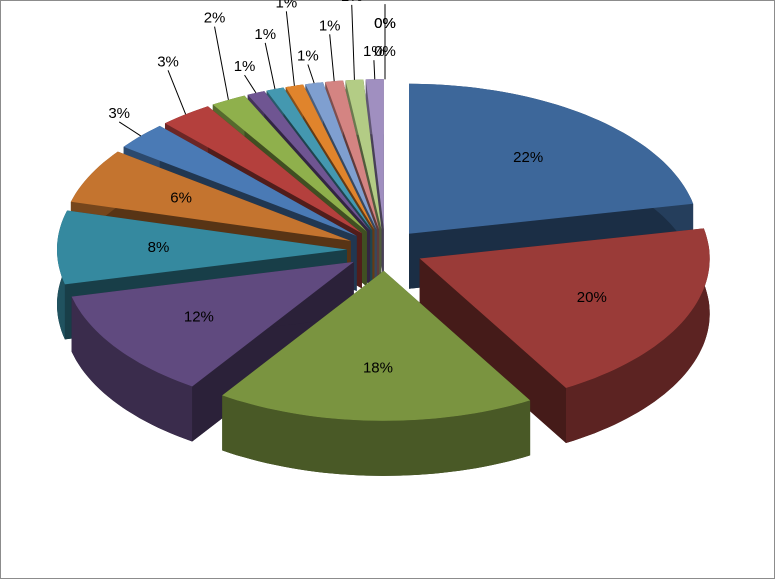 The image size is (775, 579). I want to click on data-label: 6%, so click(181, 197).